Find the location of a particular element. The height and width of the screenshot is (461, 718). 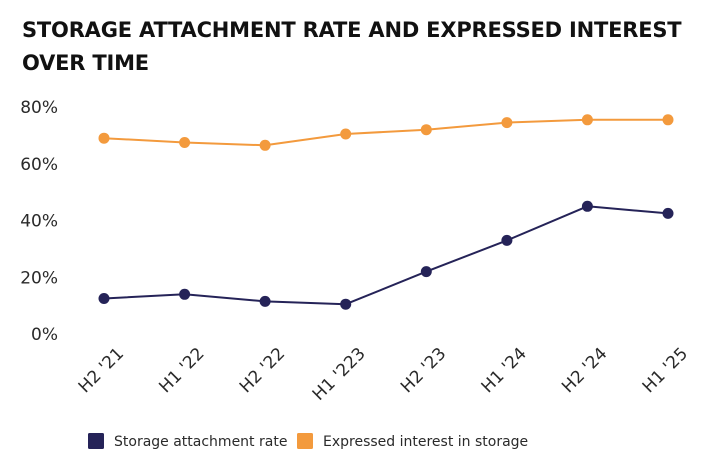

x-tick-label: H2 '21 is located at coordinates (101, 370).